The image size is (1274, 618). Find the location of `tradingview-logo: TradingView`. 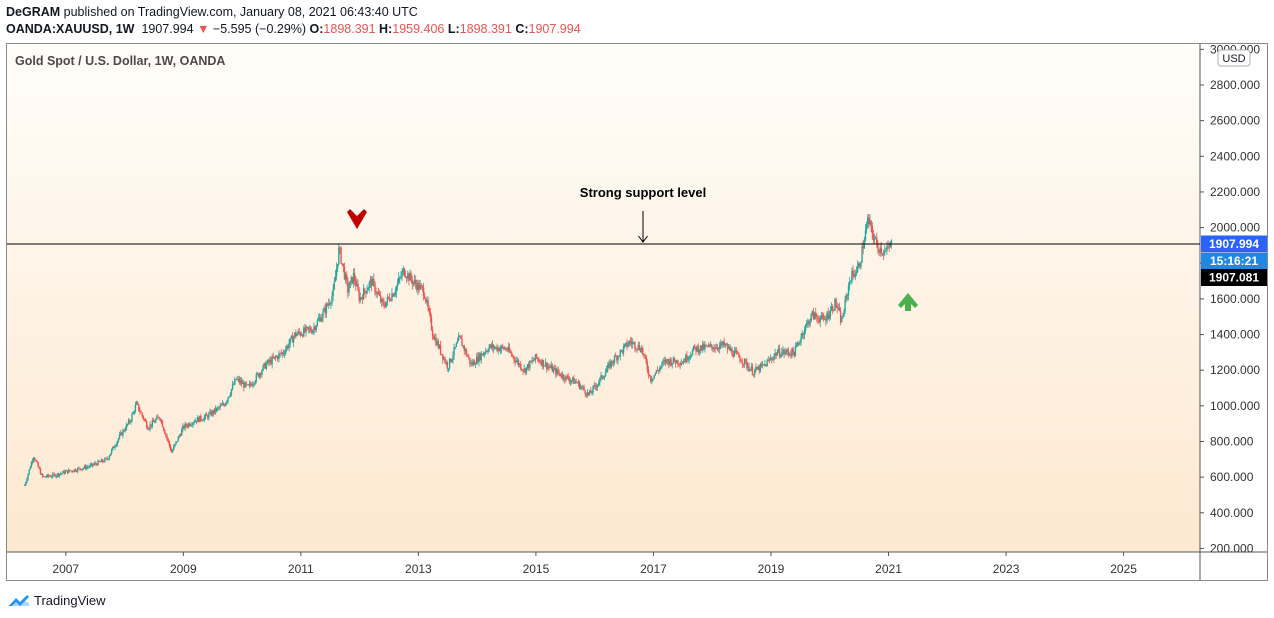

tradingview-logo: TradingView is located at coordinates (56, 600).